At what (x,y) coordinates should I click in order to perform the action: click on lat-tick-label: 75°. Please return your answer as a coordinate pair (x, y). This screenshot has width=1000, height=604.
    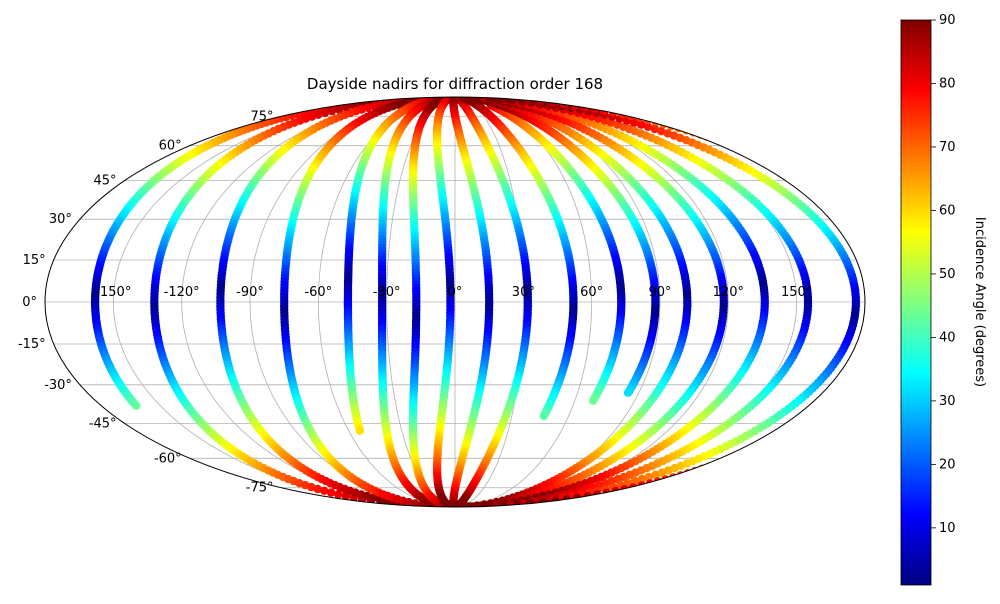
    Looking at the image, I should click on (261, 116).